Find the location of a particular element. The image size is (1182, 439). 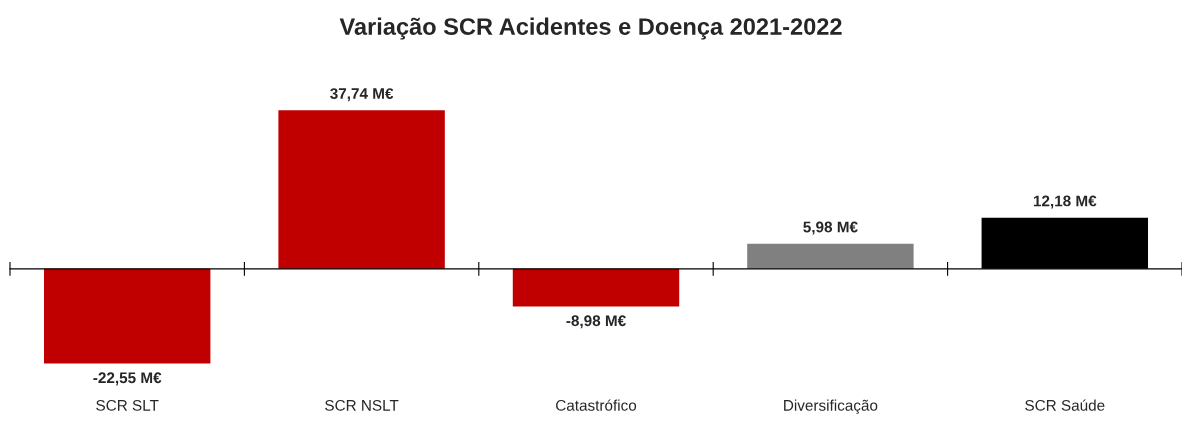

x-tick-label: Diversificação is located at coordinates (831, 406).